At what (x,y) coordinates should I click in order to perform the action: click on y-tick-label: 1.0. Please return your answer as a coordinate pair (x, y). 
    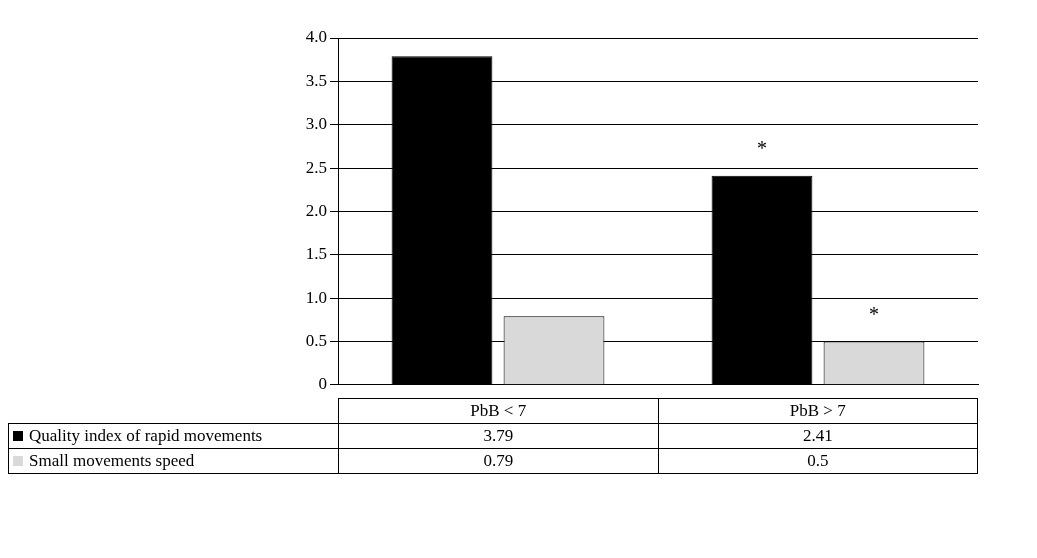
    Looking at the image, I should click on (316, 297).